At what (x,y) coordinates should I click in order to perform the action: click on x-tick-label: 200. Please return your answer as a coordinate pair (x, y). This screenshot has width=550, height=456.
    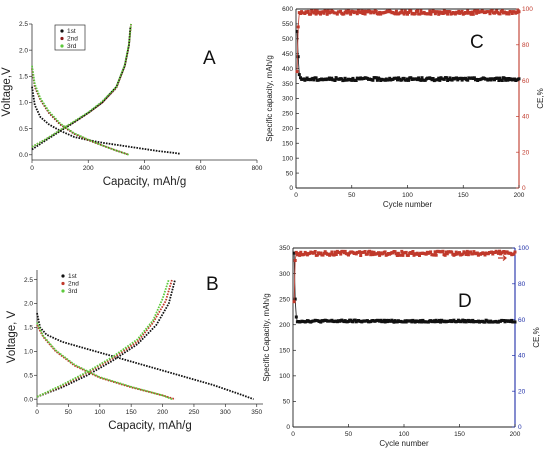
    Looking at the image, I should click on (515, 434).